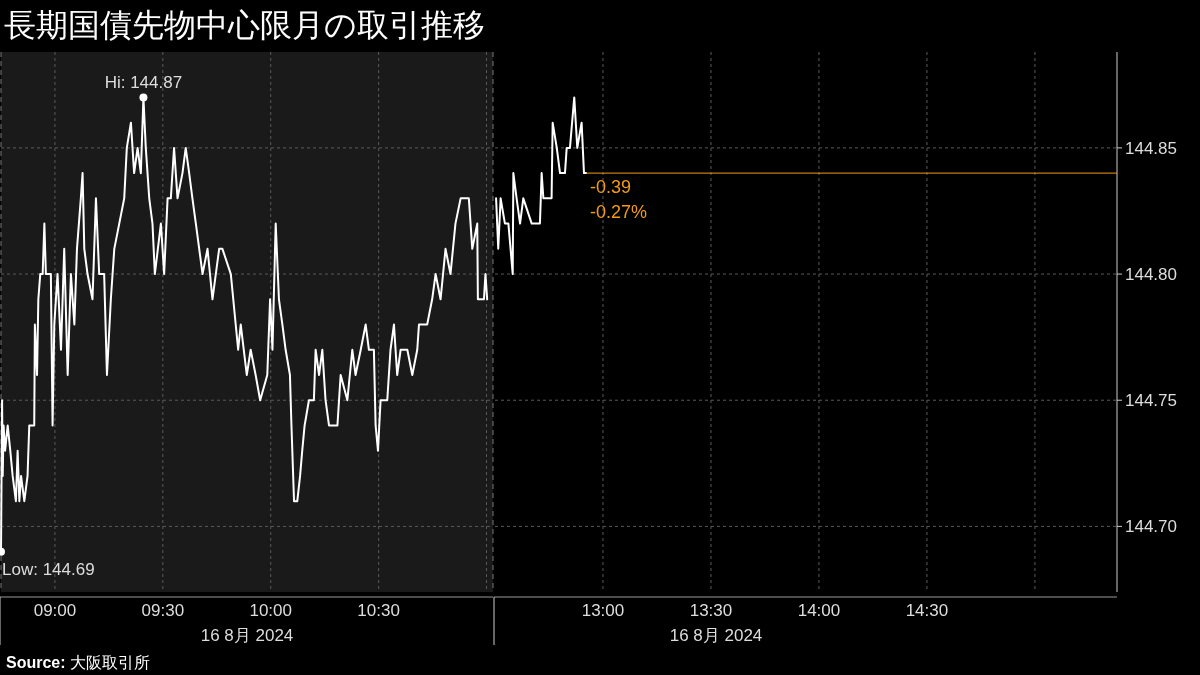 This screenshot has height=675, width=1200. I want to click on line-series, so click(541, 186).